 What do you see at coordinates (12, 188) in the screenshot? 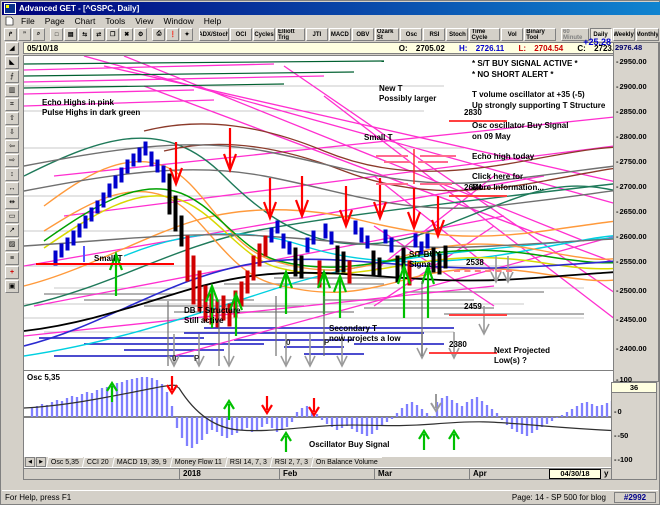
I see `expand-h-icon: ↔` at bounding box center [12, 188].